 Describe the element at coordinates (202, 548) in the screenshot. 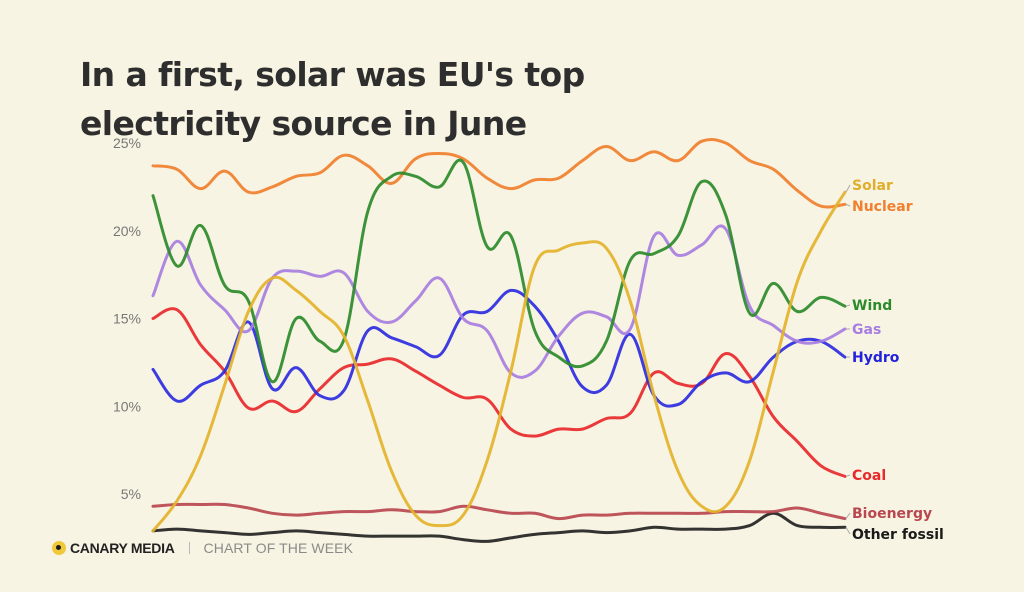

I see `footer: CANARY MEDIA CHART OF THE WEEK` at that location.